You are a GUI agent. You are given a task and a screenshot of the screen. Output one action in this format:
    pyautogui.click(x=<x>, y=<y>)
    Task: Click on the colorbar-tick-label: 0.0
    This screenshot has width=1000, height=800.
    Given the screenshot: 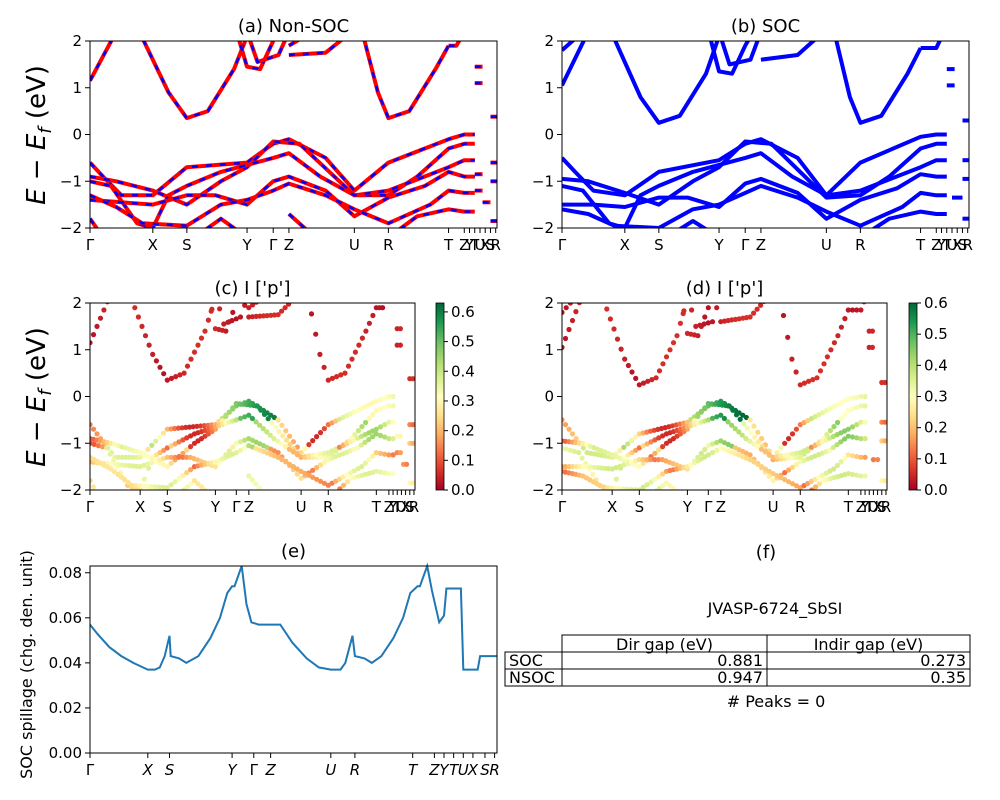 What is the action you would take?
    pyautogui.click(x=463, y=490)
    